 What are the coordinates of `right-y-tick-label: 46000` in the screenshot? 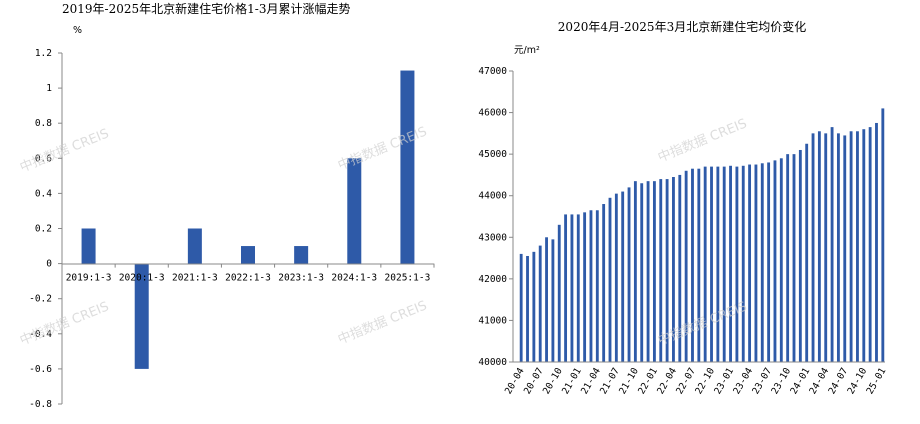 It's located at (492, 113).